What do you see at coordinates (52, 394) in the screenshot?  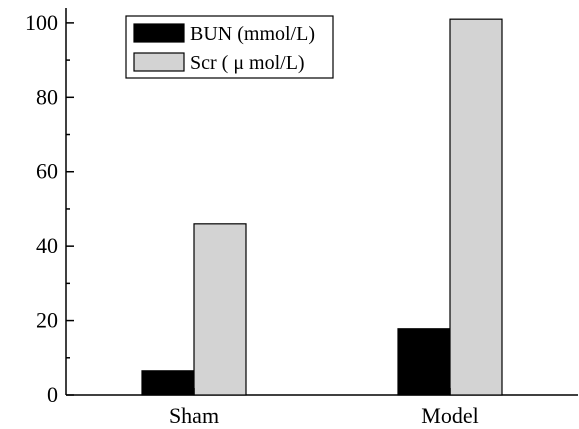 I see `y-tick-label: 0` at bounding box center [52, 394].